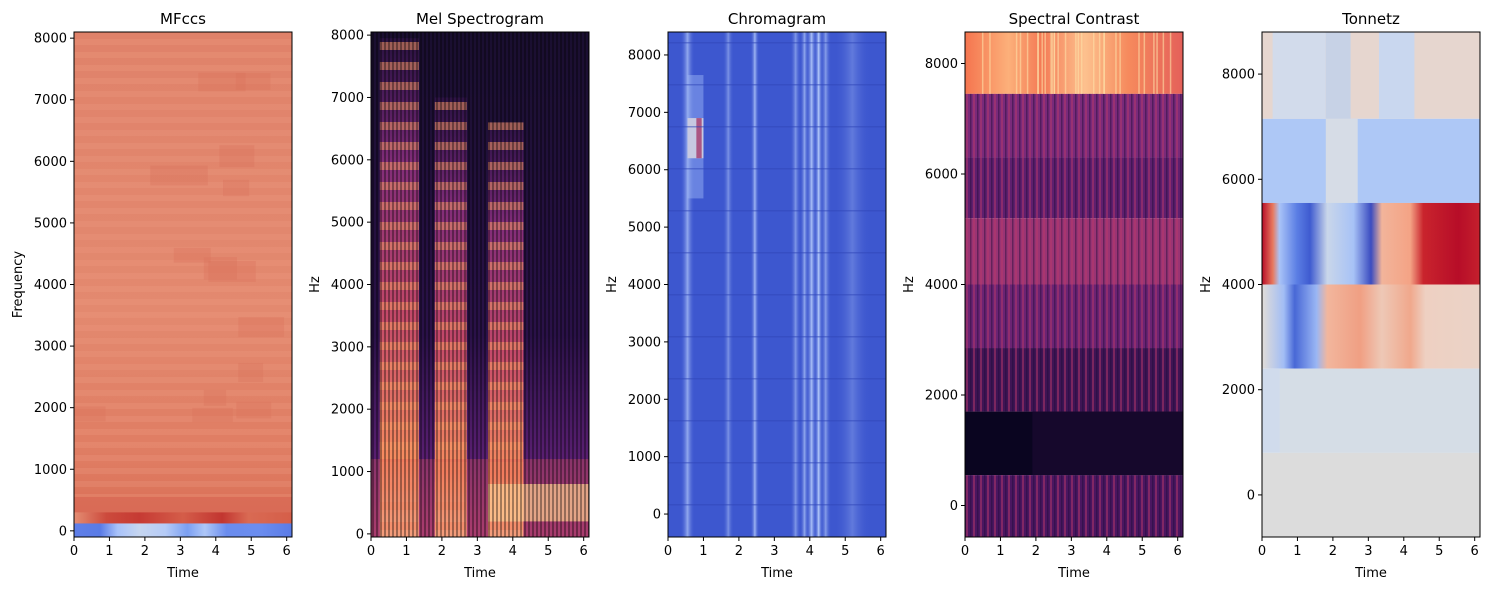 This screenshot has height=590, width=1489. What do you see at coordinates (183, 518) in the screenshot?
I see `mfcc-band-low` at bounding box center [183, 518].